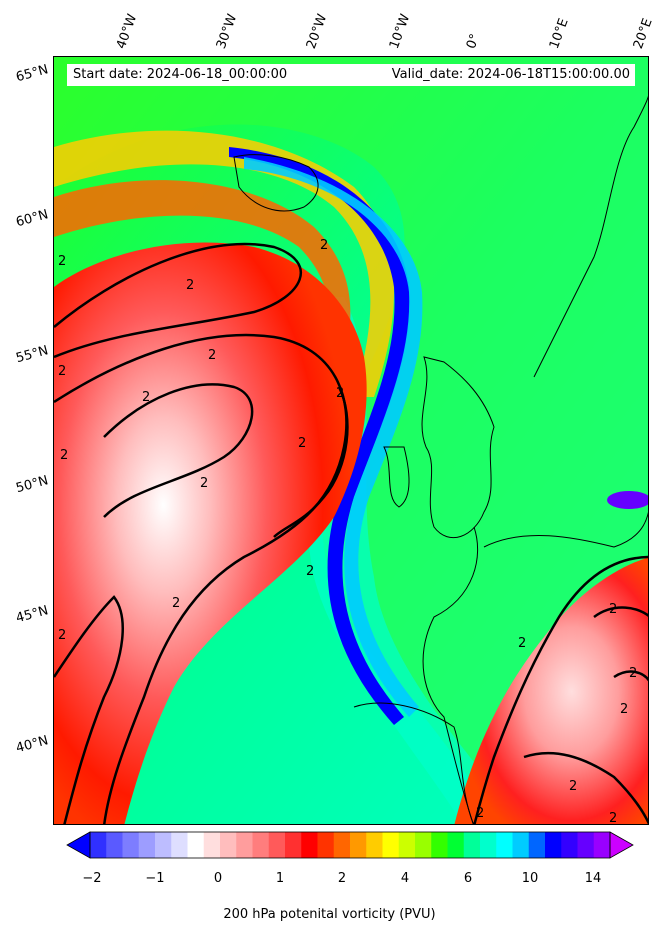 This screenshot has width=659, height=936. Describe the element at coordinates (78, 845) in the screenshot. I see `colorbar-extend-left` at that location.